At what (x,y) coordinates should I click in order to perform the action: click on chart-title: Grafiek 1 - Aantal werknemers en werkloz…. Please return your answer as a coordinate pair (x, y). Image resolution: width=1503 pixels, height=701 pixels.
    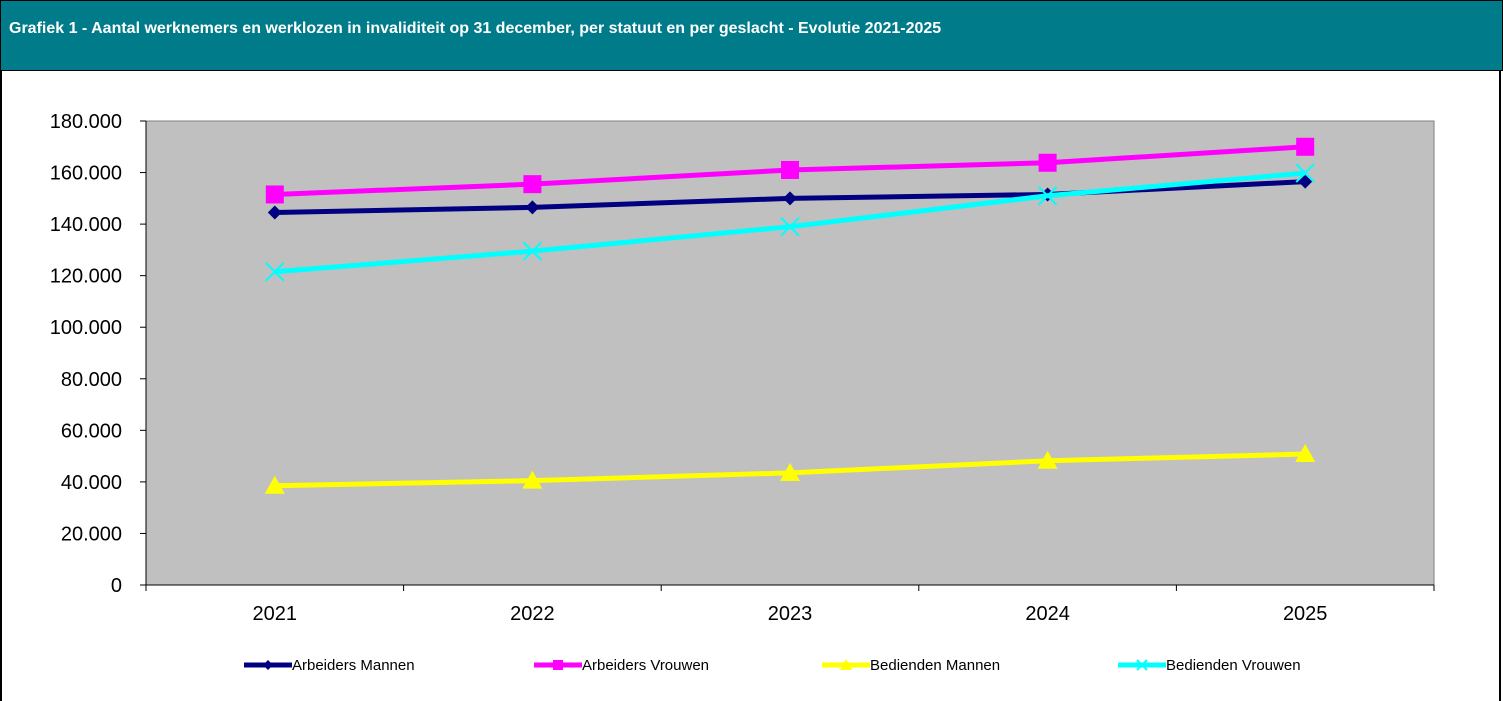
    Looking at the image, I should click on (475, 28).